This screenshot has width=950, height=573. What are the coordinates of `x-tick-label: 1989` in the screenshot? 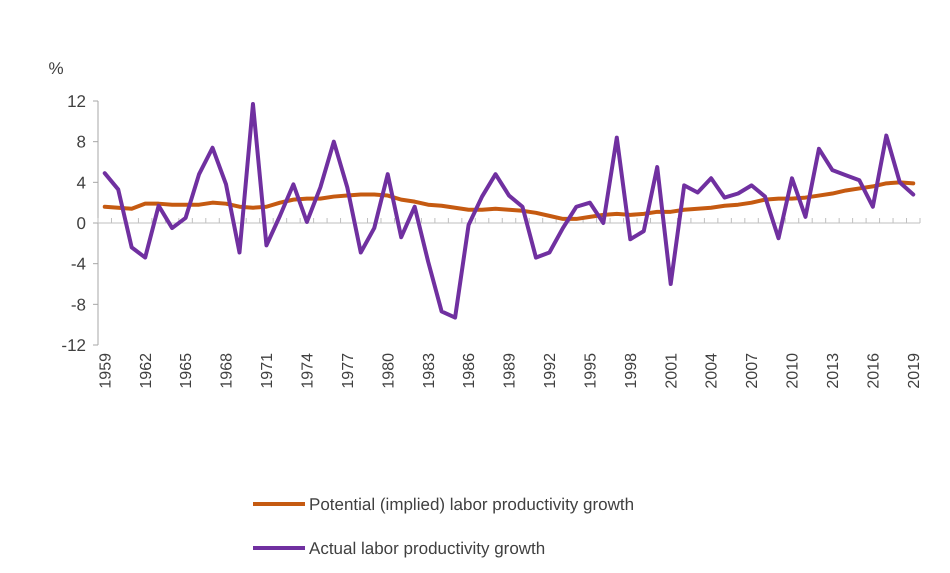 It's located at (510, 370).